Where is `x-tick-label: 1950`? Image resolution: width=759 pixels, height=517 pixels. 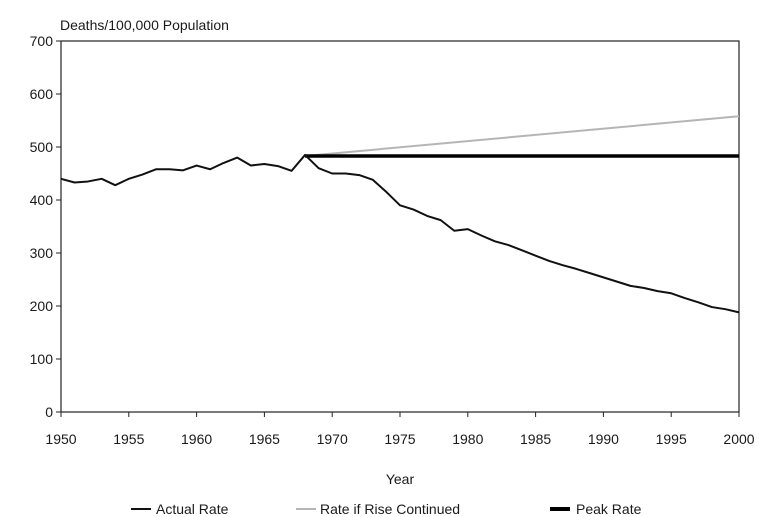
x-tick-label: 1950 is located at coordinates (60, 439).